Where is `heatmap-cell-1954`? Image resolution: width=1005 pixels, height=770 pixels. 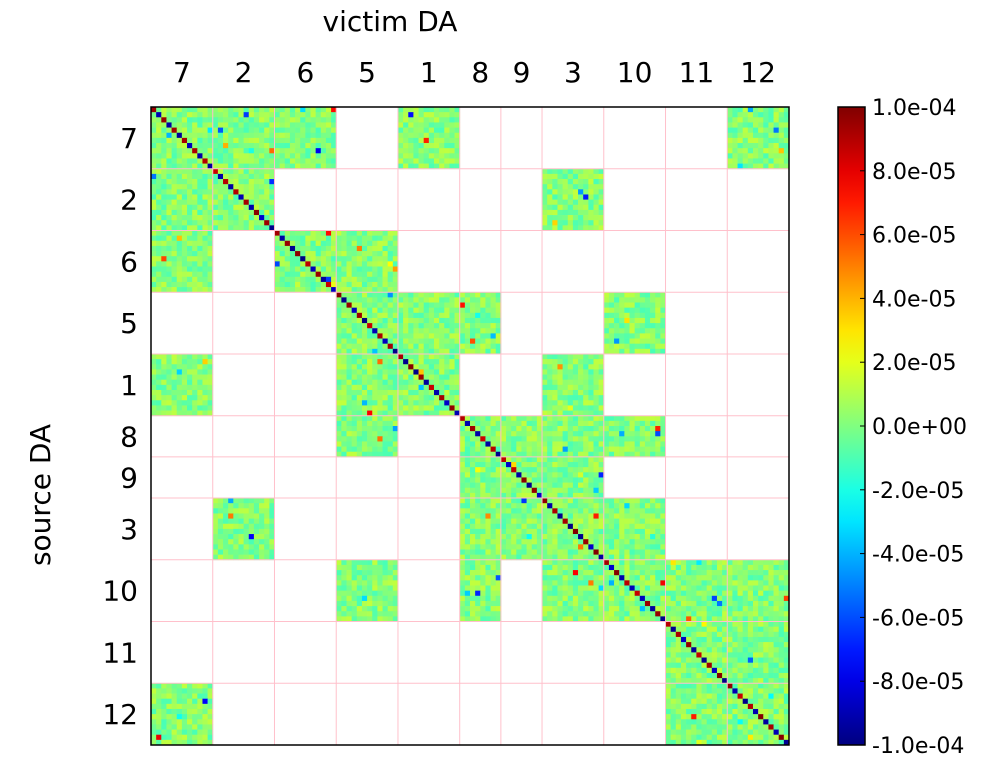 heatmap-cell-1954 is located at coordinates (473, 346).